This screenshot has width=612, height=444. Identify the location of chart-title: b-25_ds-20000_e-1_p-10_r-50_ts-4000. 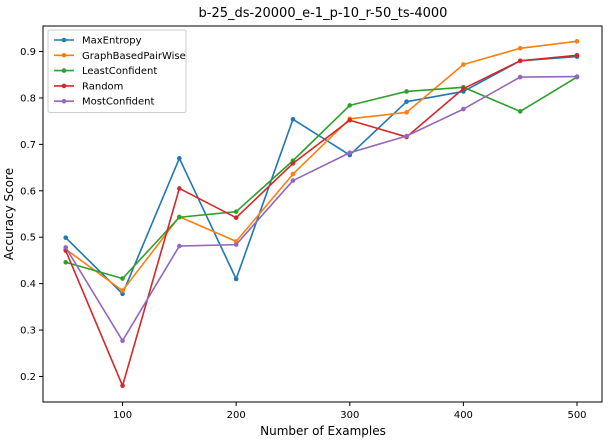
(323, 13).